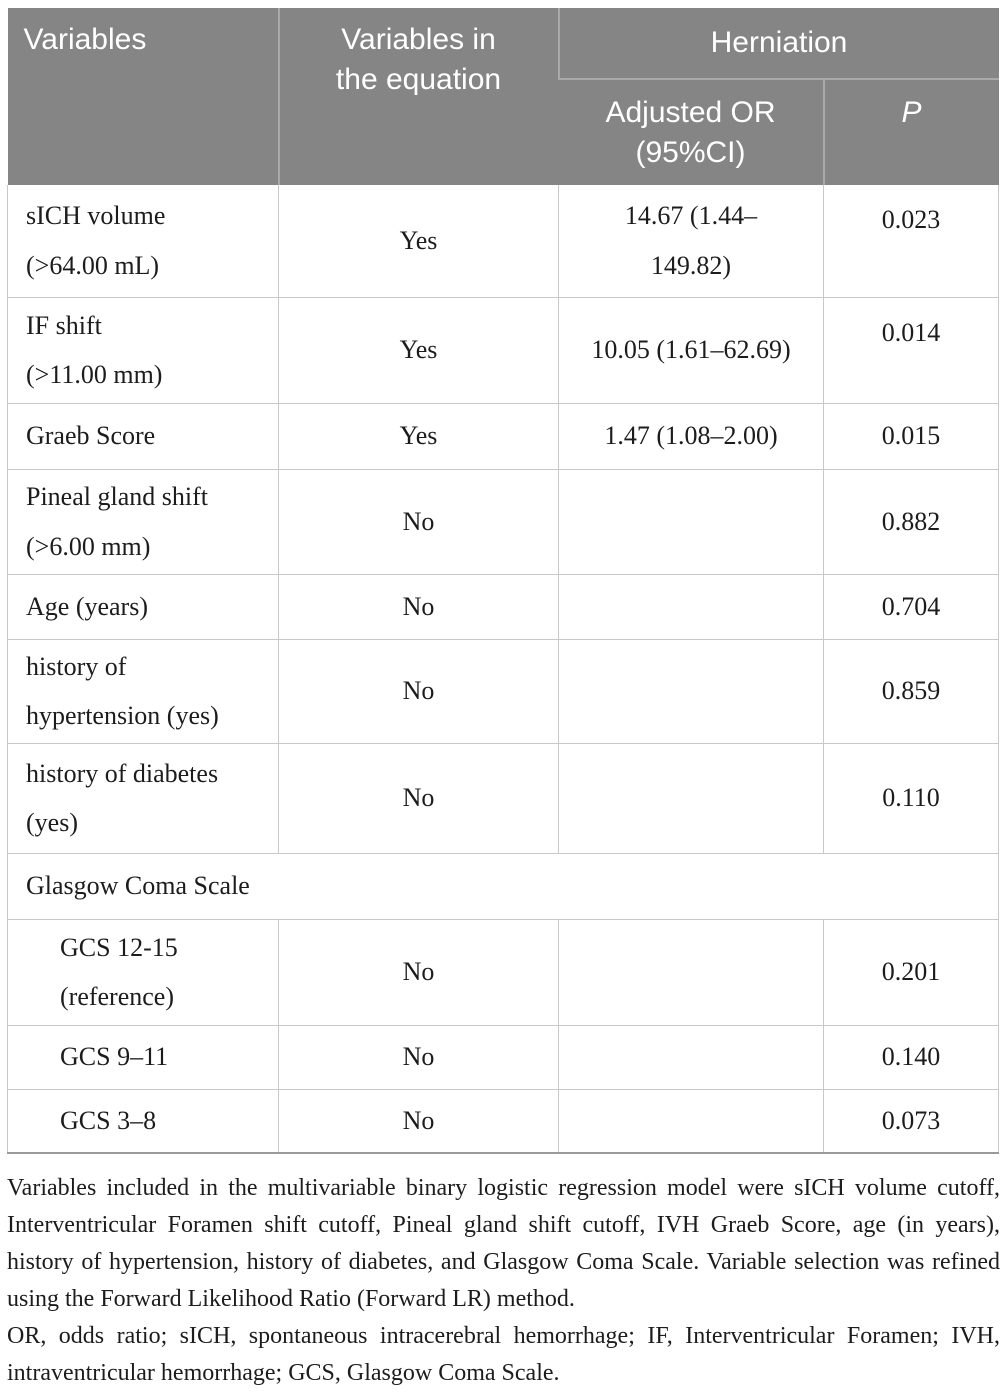 This screenshot has height=1398, width=1005. What do you see at coordinates (143, 96) in the screenshot?
I see `header-variables: Variables` at bounding box center [143, 96].